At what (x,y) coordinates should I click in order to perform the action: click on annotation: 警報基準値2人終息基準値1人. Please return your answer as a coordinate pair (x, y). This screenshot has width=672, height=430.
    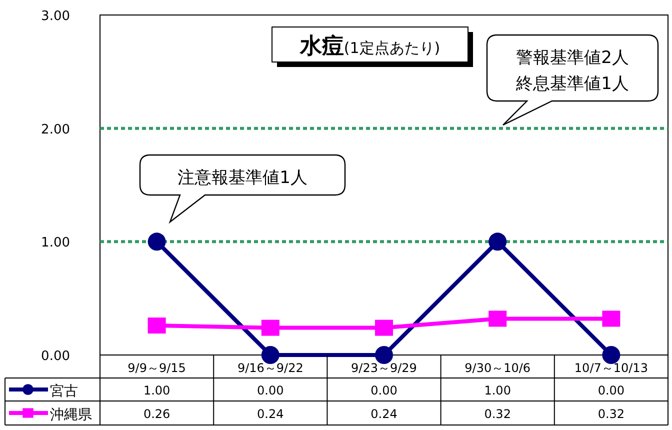
    Looking at the image, I should click on (572, 71).